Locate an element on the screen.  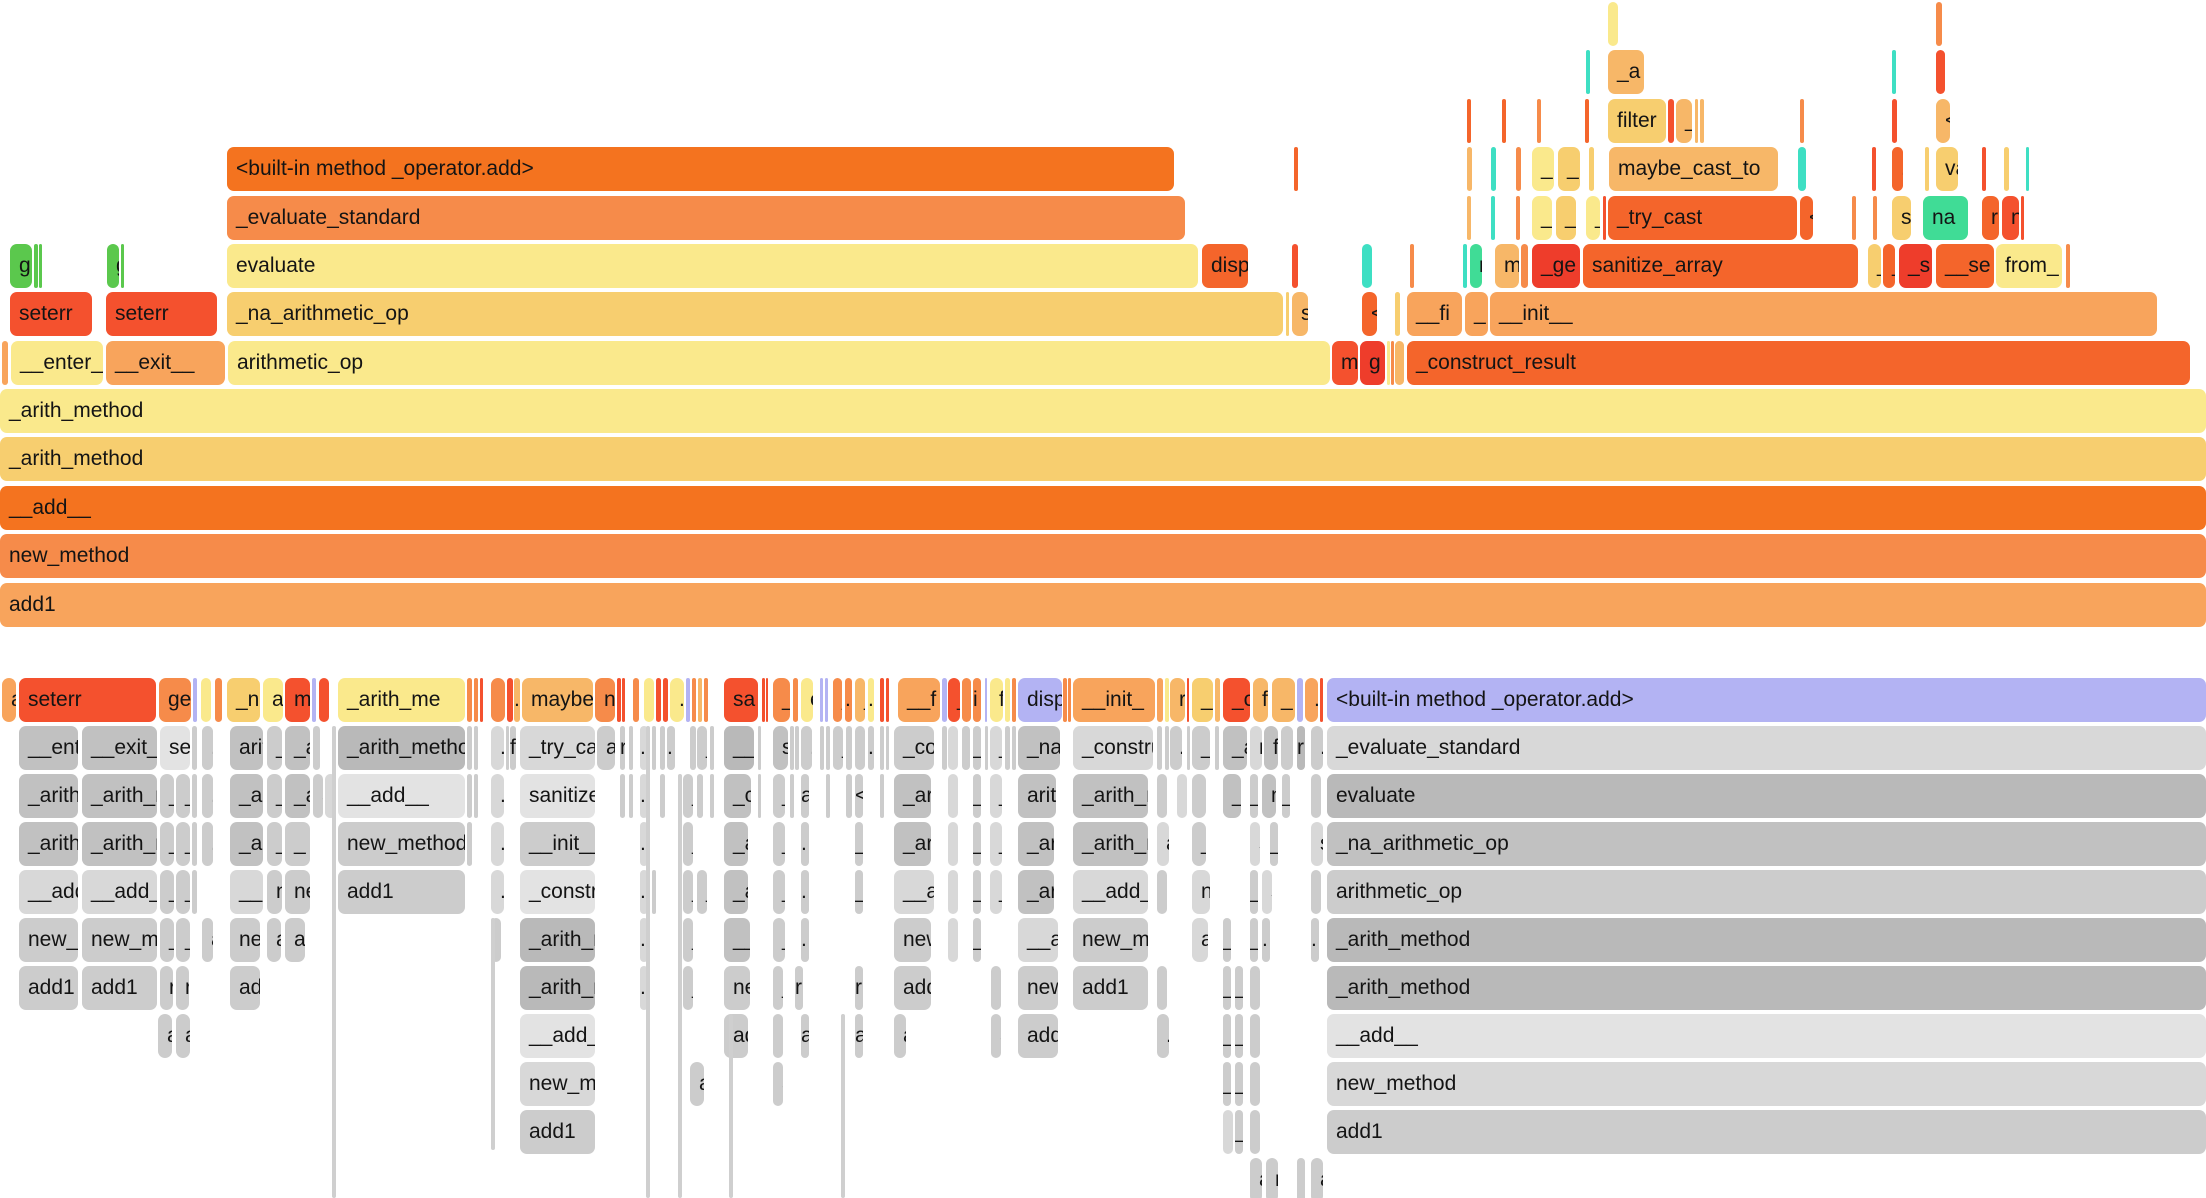
frame-na-arithmetic-op: _na_arithmetic_op is located at coordinates (1039, 748).